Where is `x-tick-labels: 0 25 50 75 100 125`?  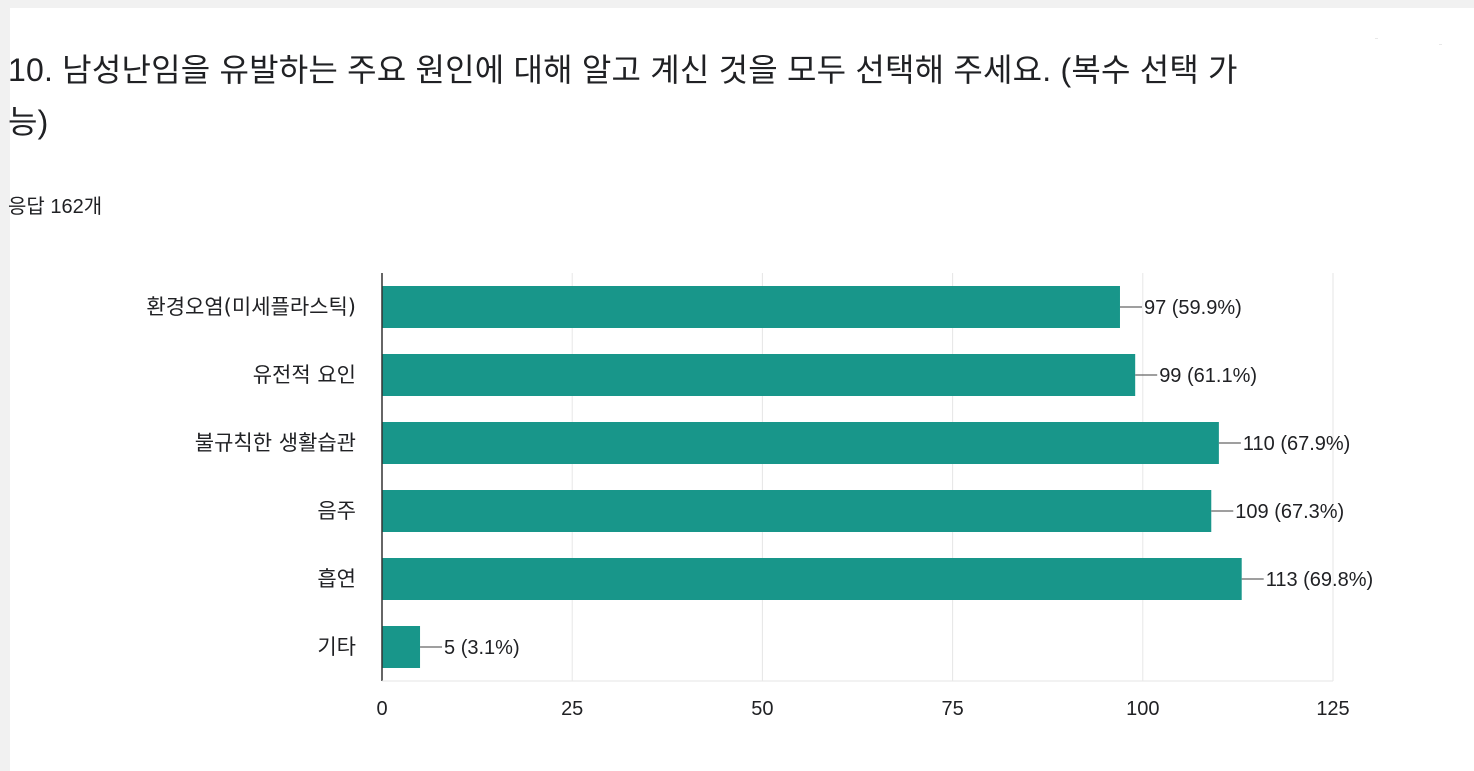 x-tick-labels: 0 25 50 75 100 125 is located at coordinates (862, 709).